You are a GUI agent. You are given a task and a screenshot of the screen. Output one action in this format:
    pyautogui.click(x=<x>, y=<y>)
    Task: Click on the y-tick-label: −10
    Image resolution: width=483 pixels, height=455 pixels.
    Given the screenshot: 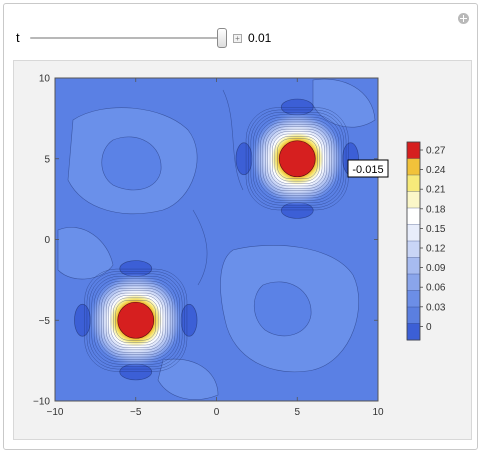 What is the action you would take?
    pyautogui.click(x=41, y=402)
    